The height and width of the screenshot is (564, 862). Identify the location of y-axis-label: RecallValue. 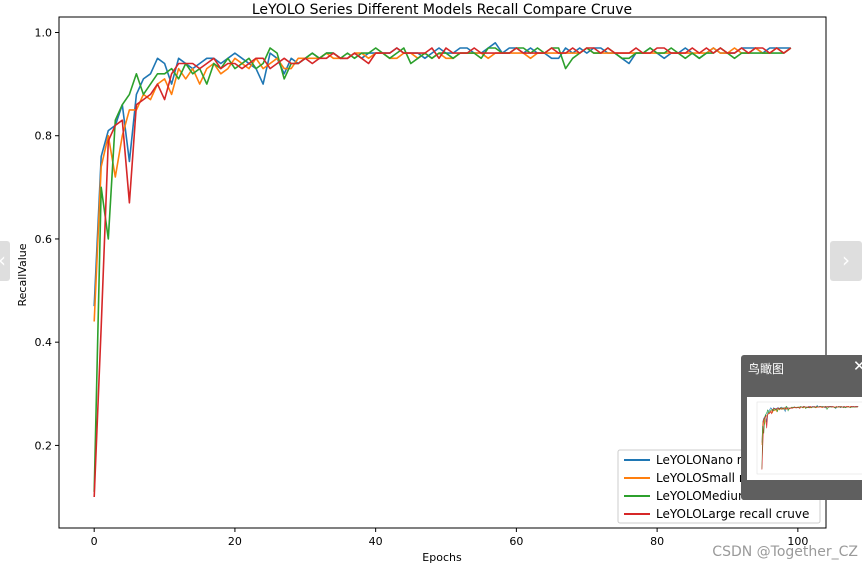
(22, 274).